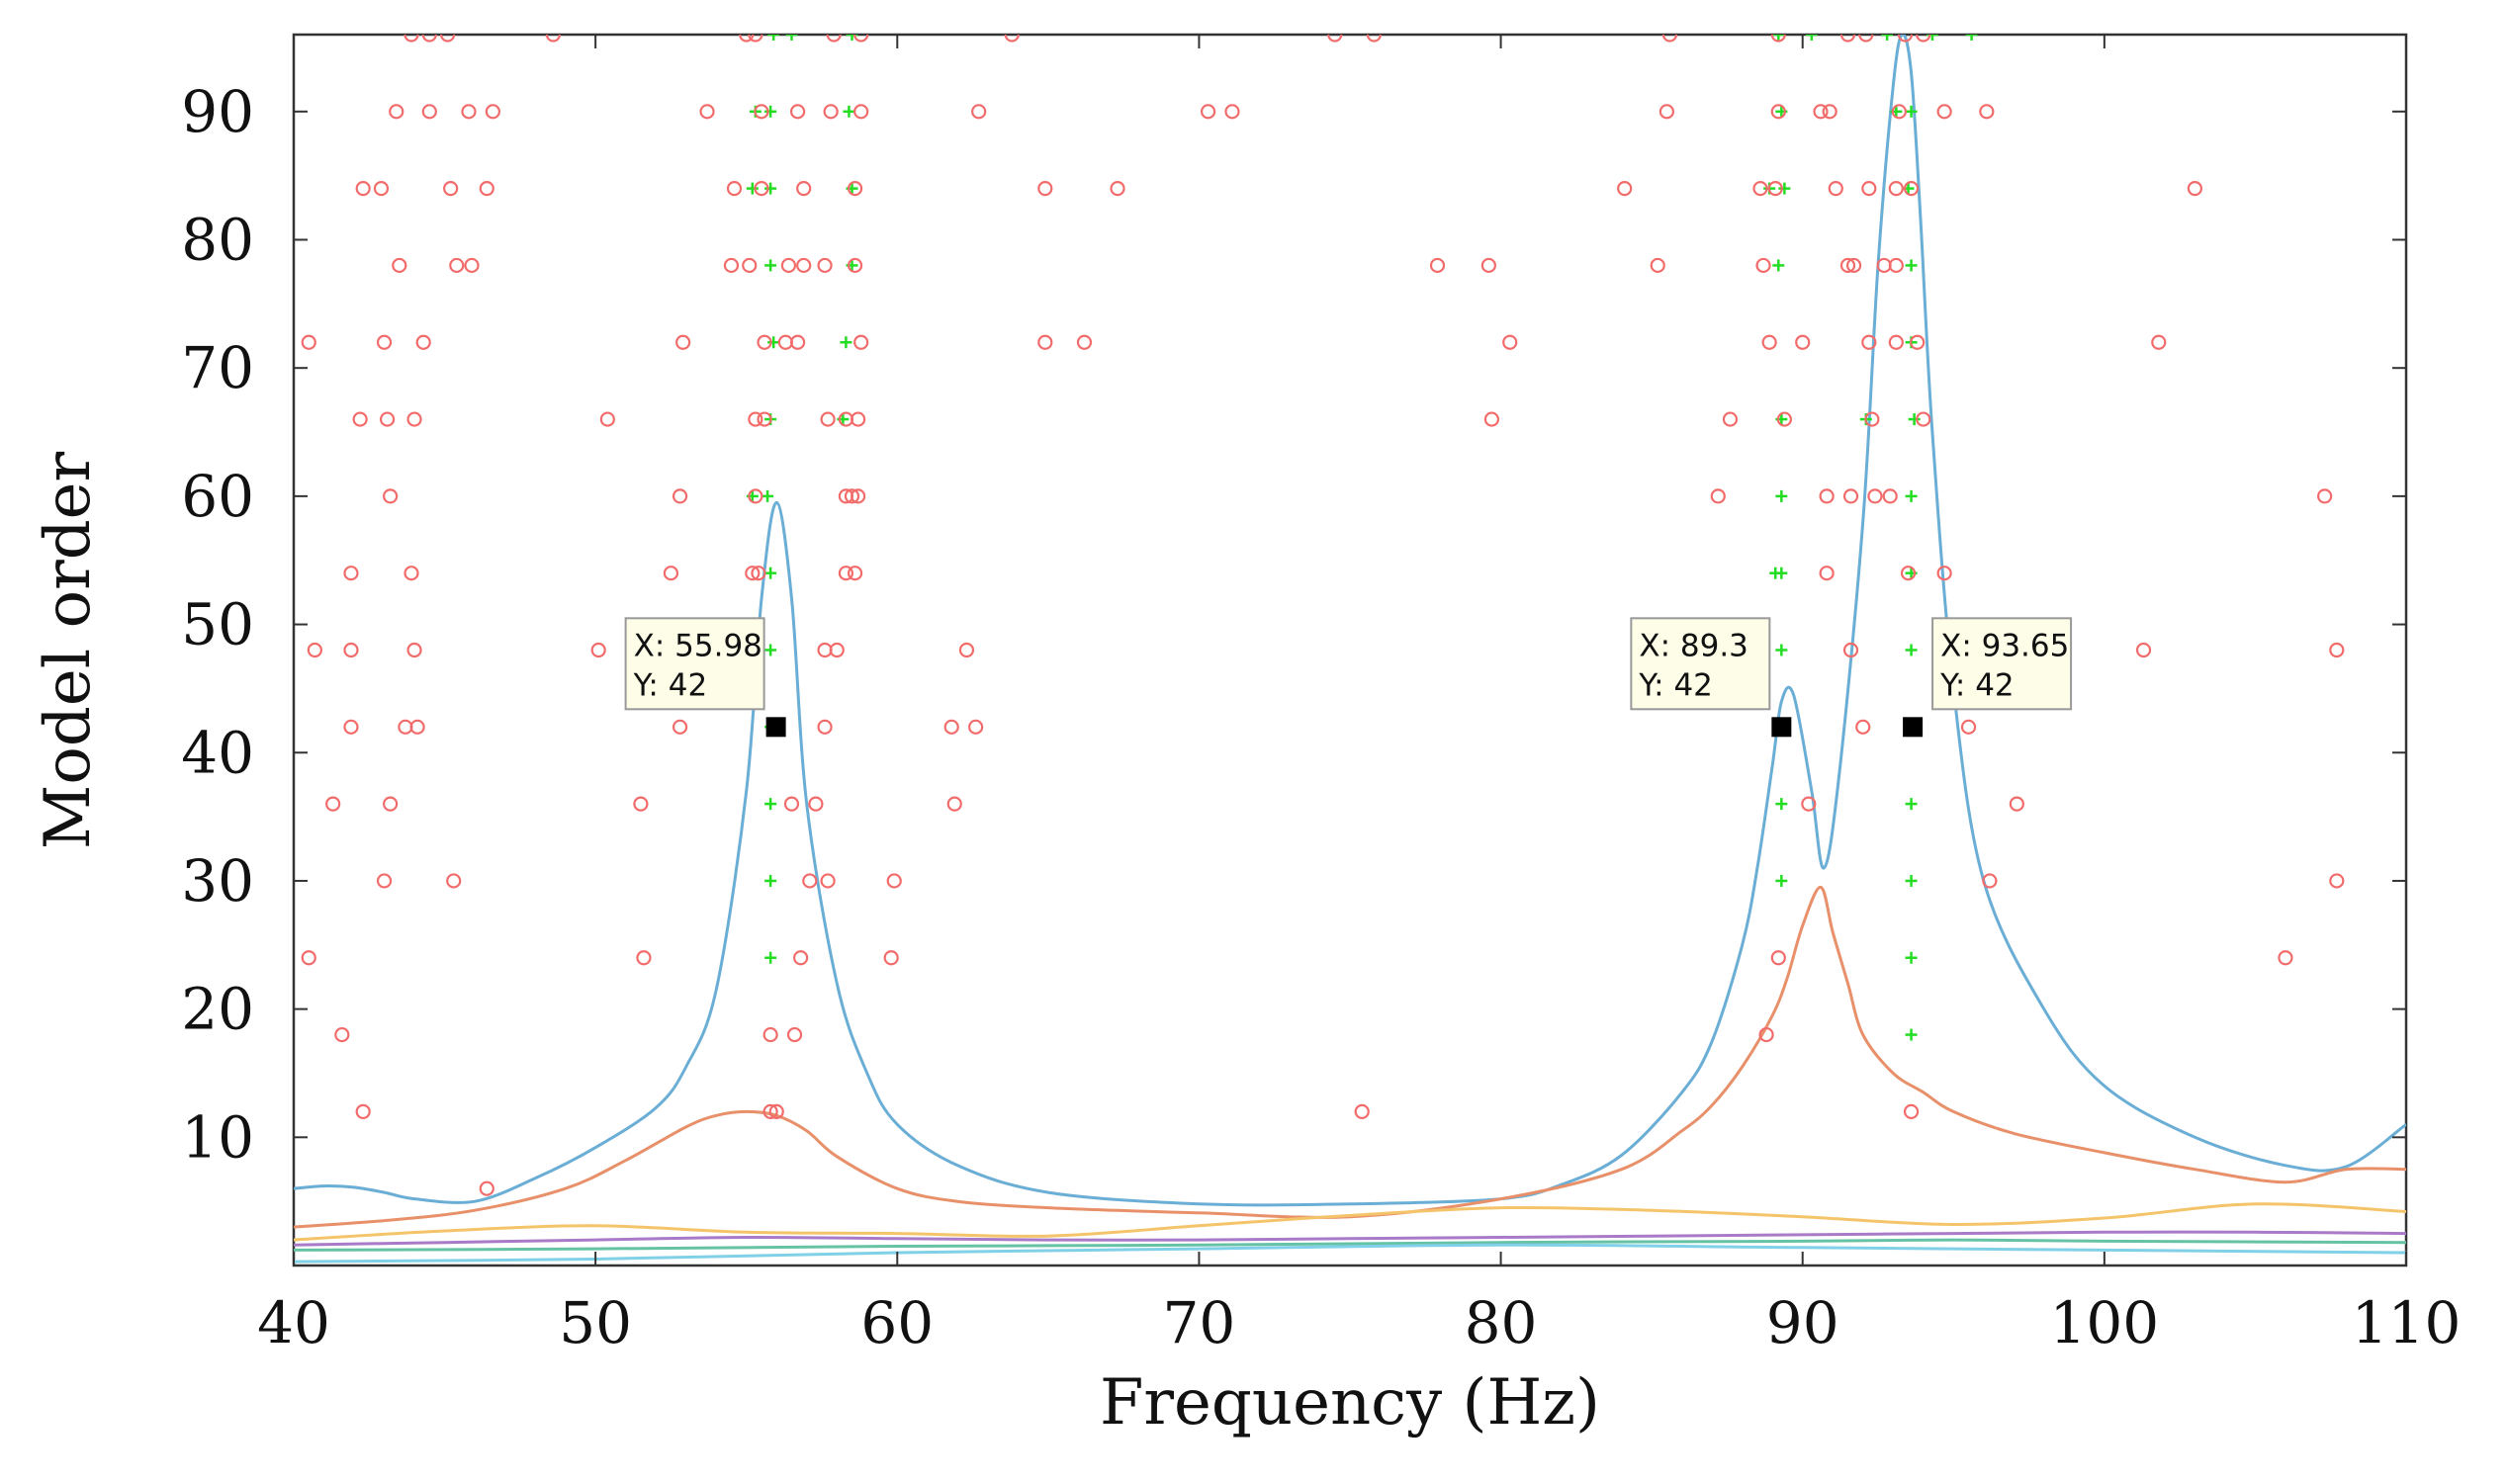 The image size is (2509, 1484). I want to click on datatip: X: 89.3 Y: 42, so click(1711, 677).